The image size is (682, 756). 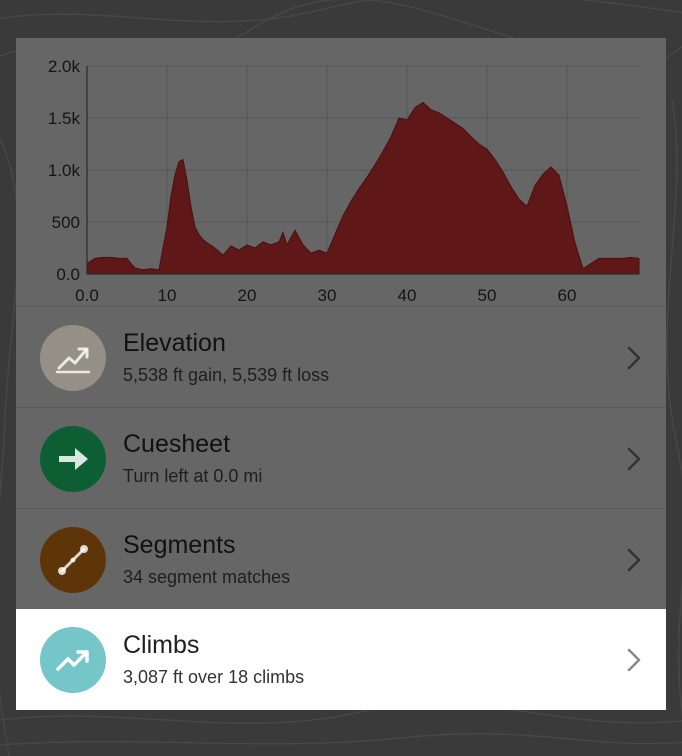 I want to click on elevation-row: Elevation 5,538 ft gain, 5,539 ft loss, so click(x=341, y=357).